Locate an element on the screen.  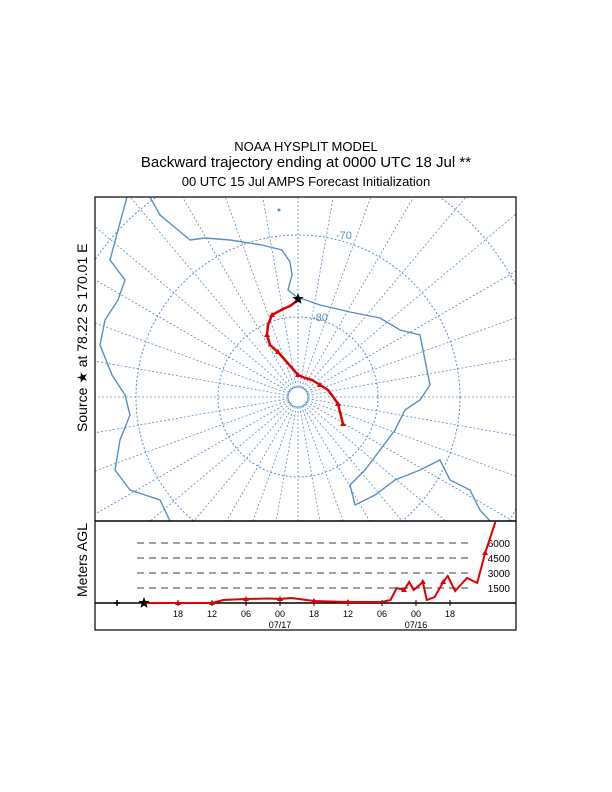
y-tick-label: 3000 is located at coordinates (499, 574).